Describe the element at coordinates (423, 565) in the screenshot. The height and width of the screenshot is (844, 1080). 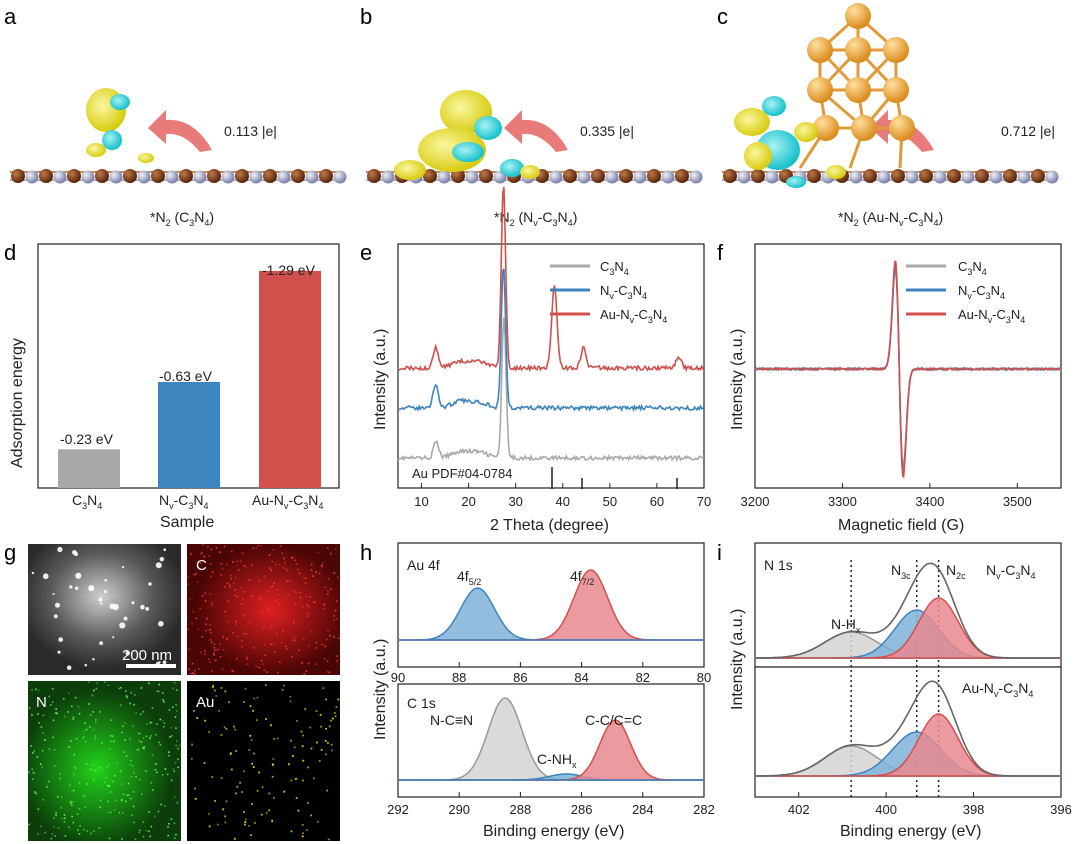
I see `chart-h-top-title: Au 4f` at that location.